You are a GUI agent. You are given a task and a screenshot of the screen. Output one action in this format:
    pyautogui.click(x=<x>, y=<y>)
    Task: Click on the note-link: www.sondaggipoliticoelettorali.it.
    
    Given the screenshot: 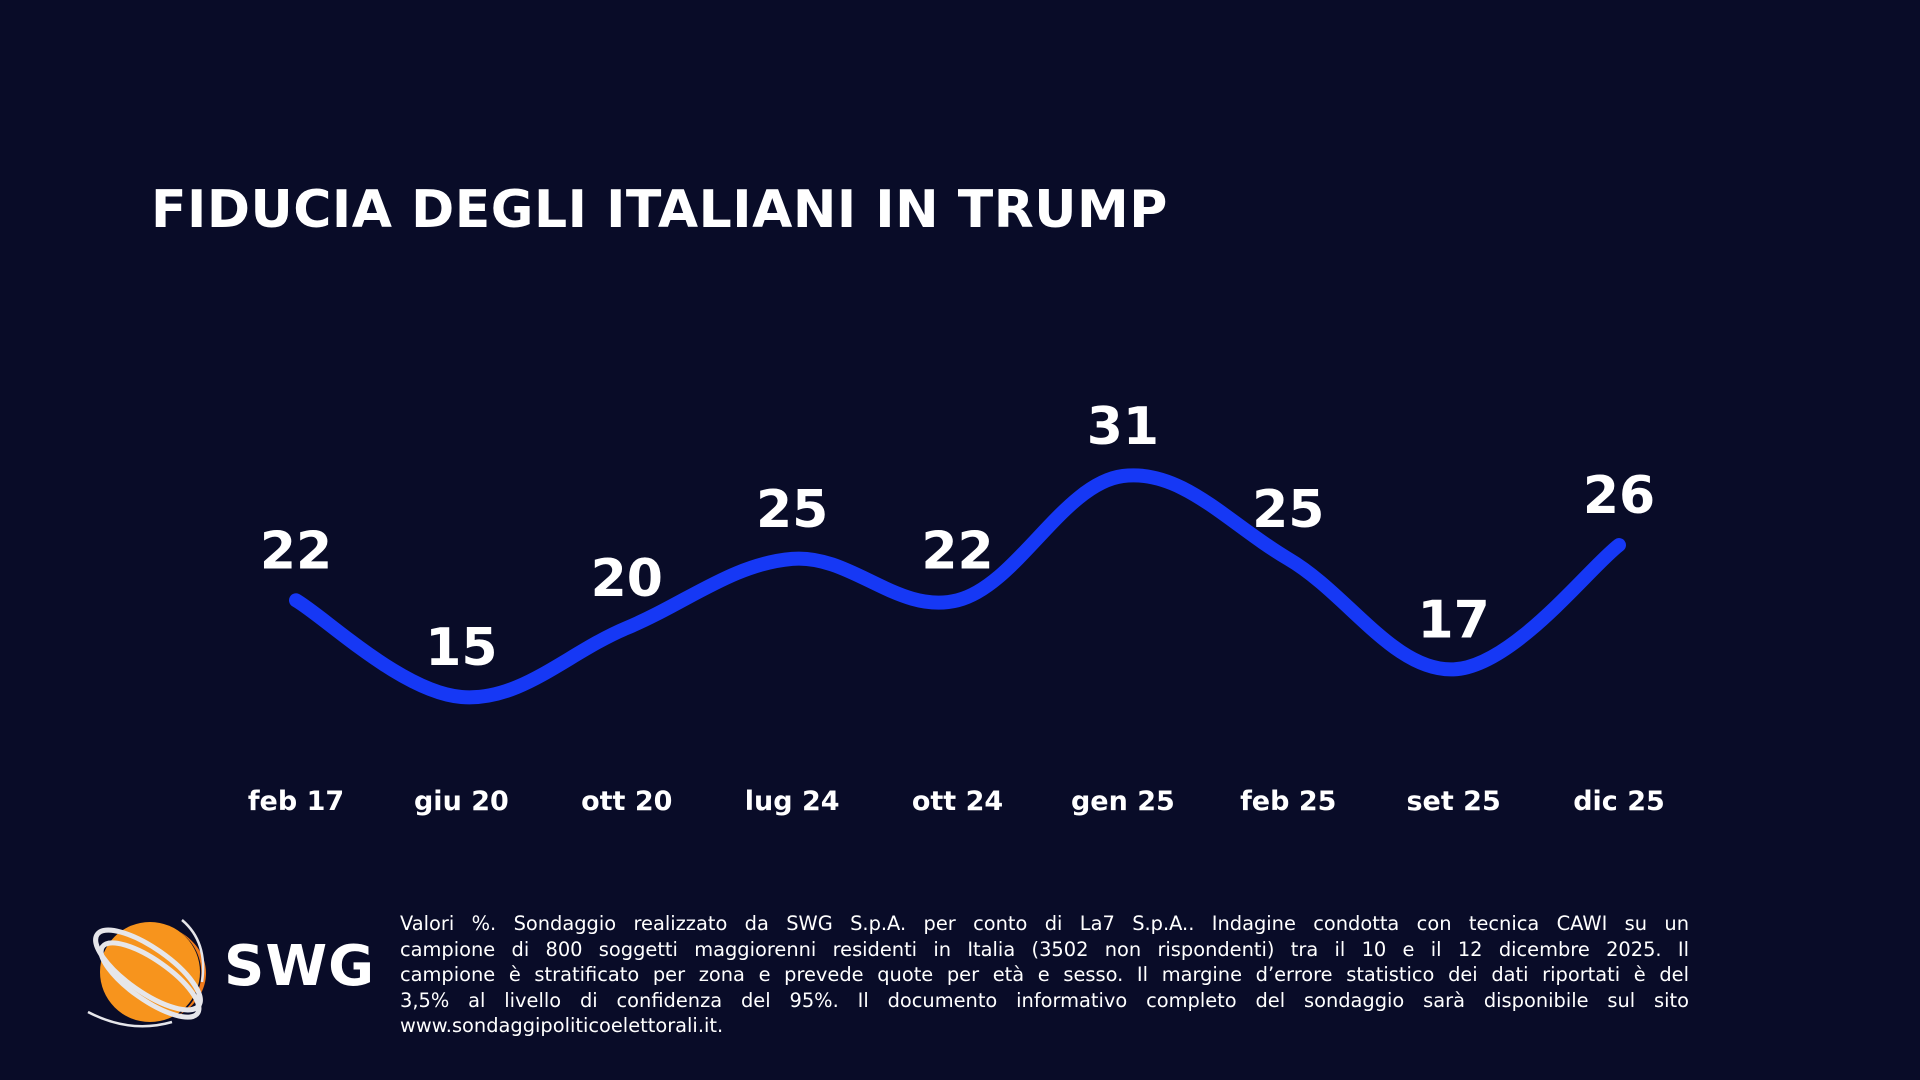 What is the action you would take?
    pyautogui.click(x=562, y=1026)
    